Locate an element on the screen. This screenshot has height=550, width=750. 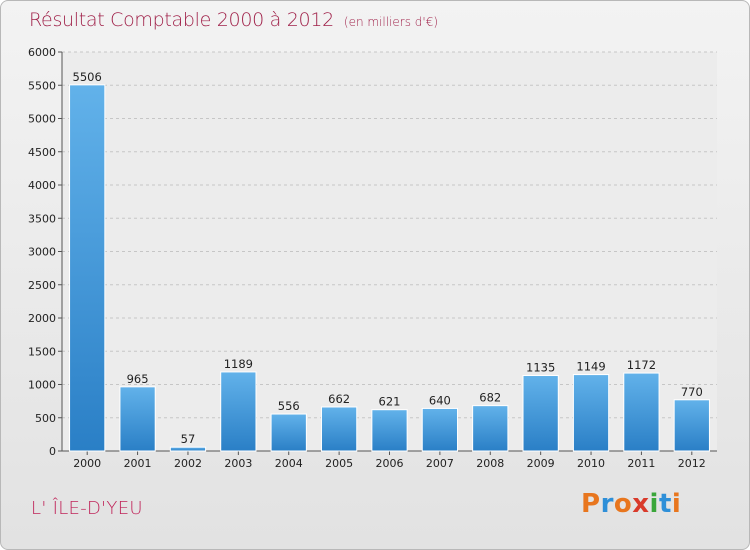
data-label: 1172 is located at coordinates (641, 365).